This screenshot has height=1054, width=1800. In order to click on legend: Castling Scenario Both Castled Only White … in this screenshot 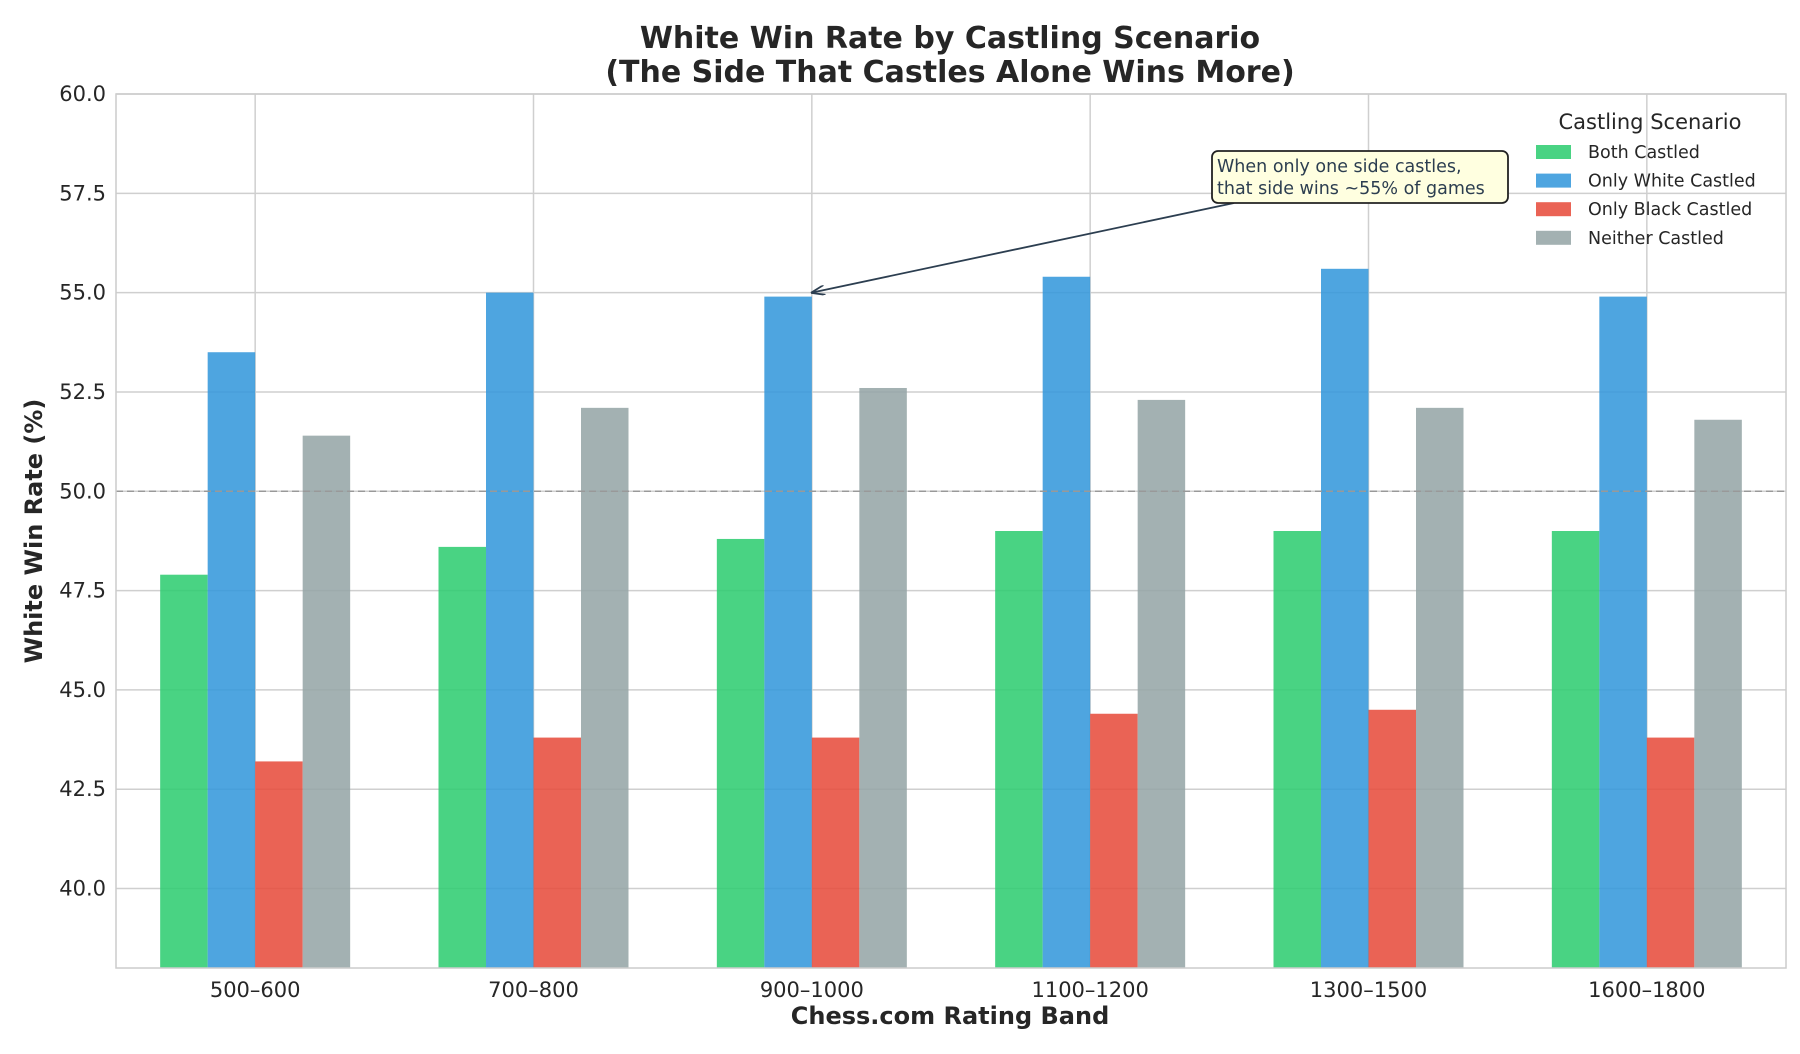, I will do `click(1646, 179)`.